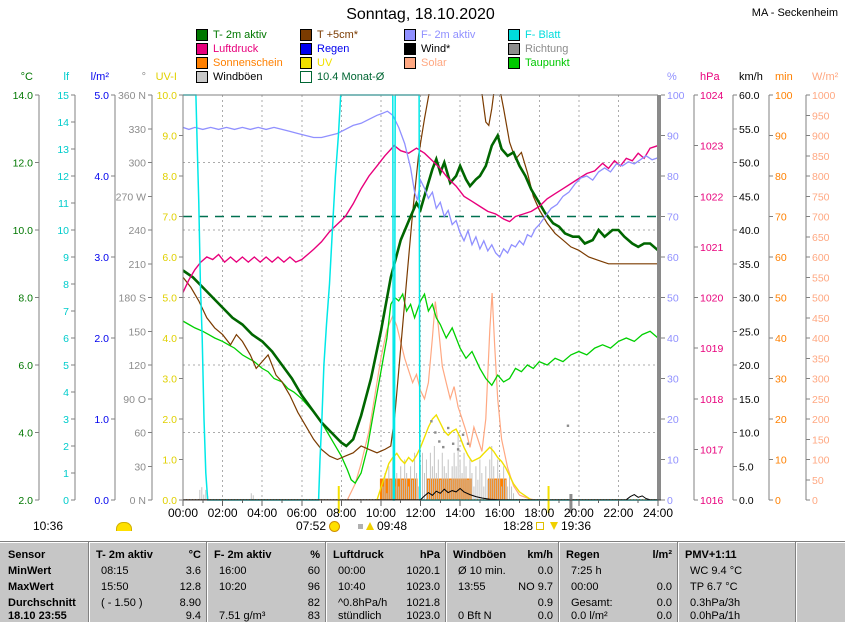 The width and height of the screenshot is (845, 622). Describe the element at coordinates (236, 48) in the screenshot. I see `legend-label: Luftdruck` at that location.